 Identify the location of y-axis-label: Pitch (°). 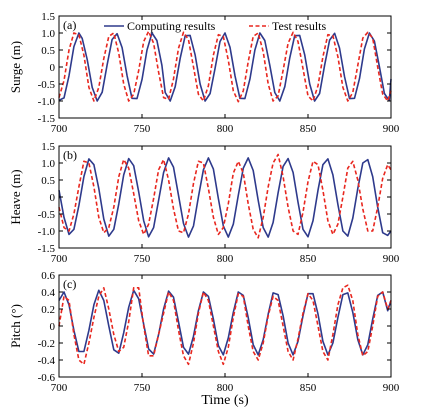
(15, 326).